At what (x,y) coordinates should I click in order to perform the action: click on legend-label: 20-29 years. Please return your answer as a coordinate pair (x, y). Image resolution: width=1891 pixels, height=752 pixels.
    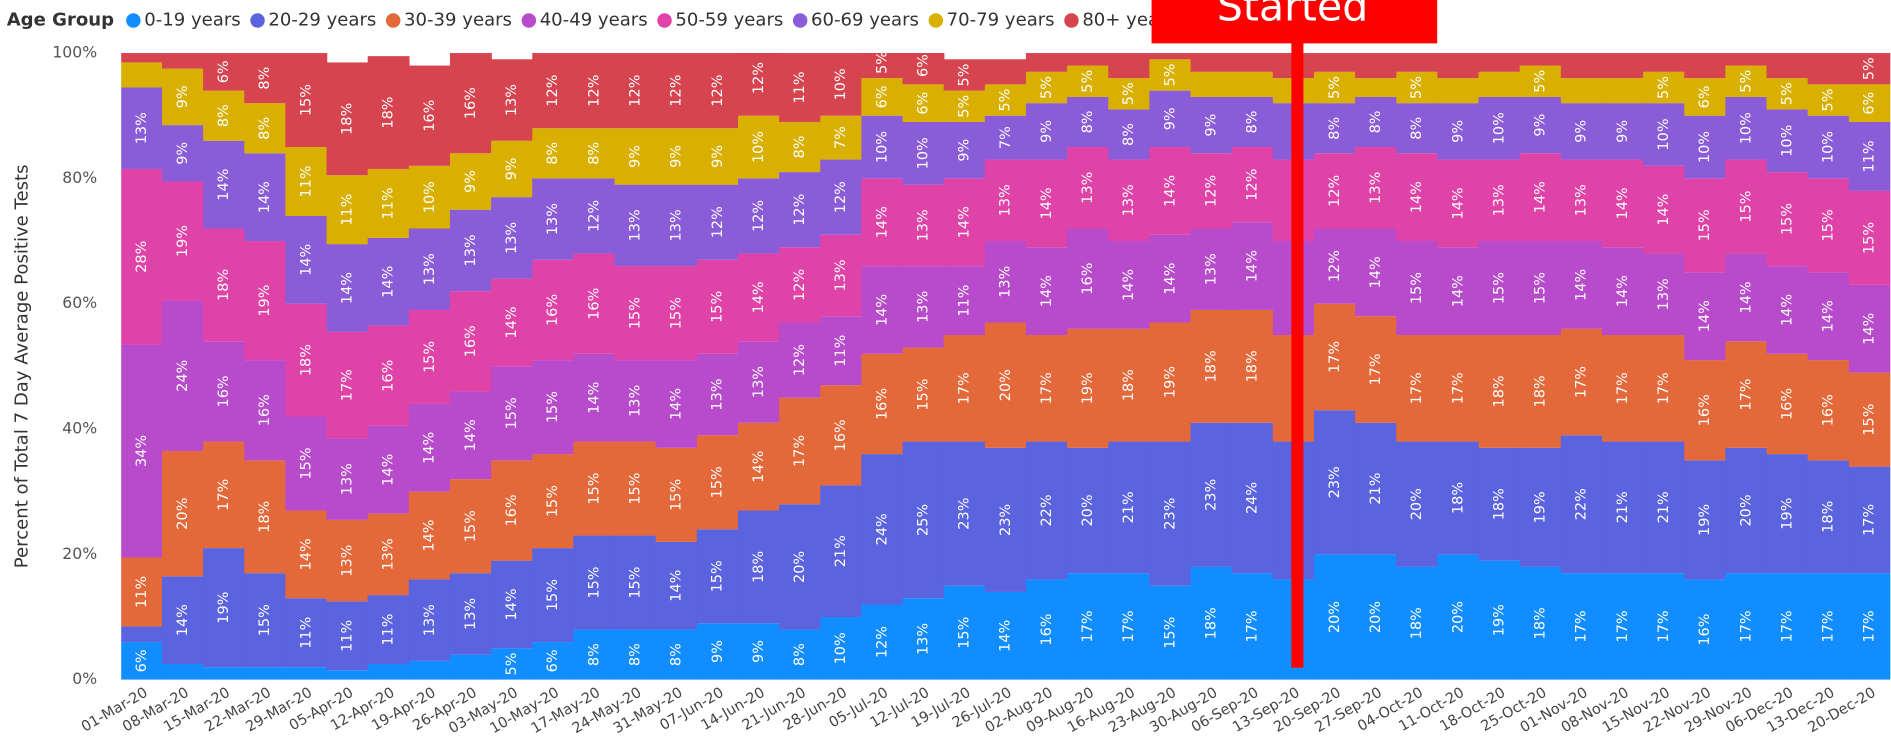
    Looking at the image, I should click on (322, 19).